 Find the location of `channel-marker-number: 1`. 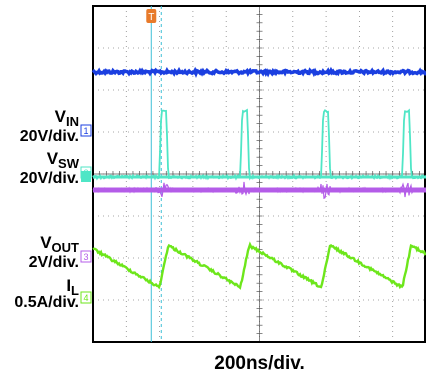

channel-marker-number: 1 is located at coordinates (85, 131).